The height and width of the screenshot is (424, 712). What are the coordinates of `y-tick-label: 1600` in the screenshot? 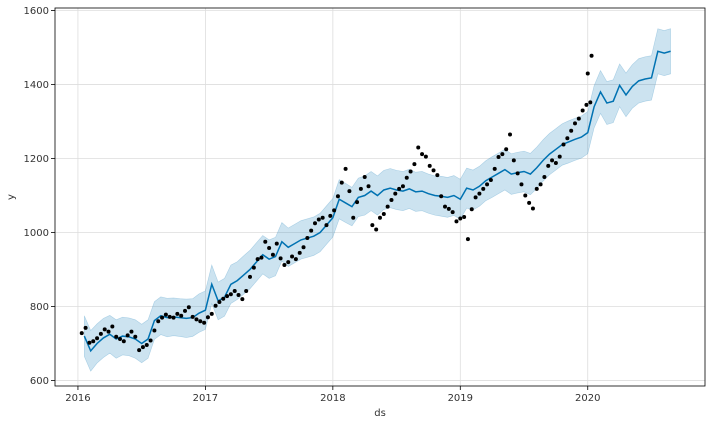 It's located at (36, 11).